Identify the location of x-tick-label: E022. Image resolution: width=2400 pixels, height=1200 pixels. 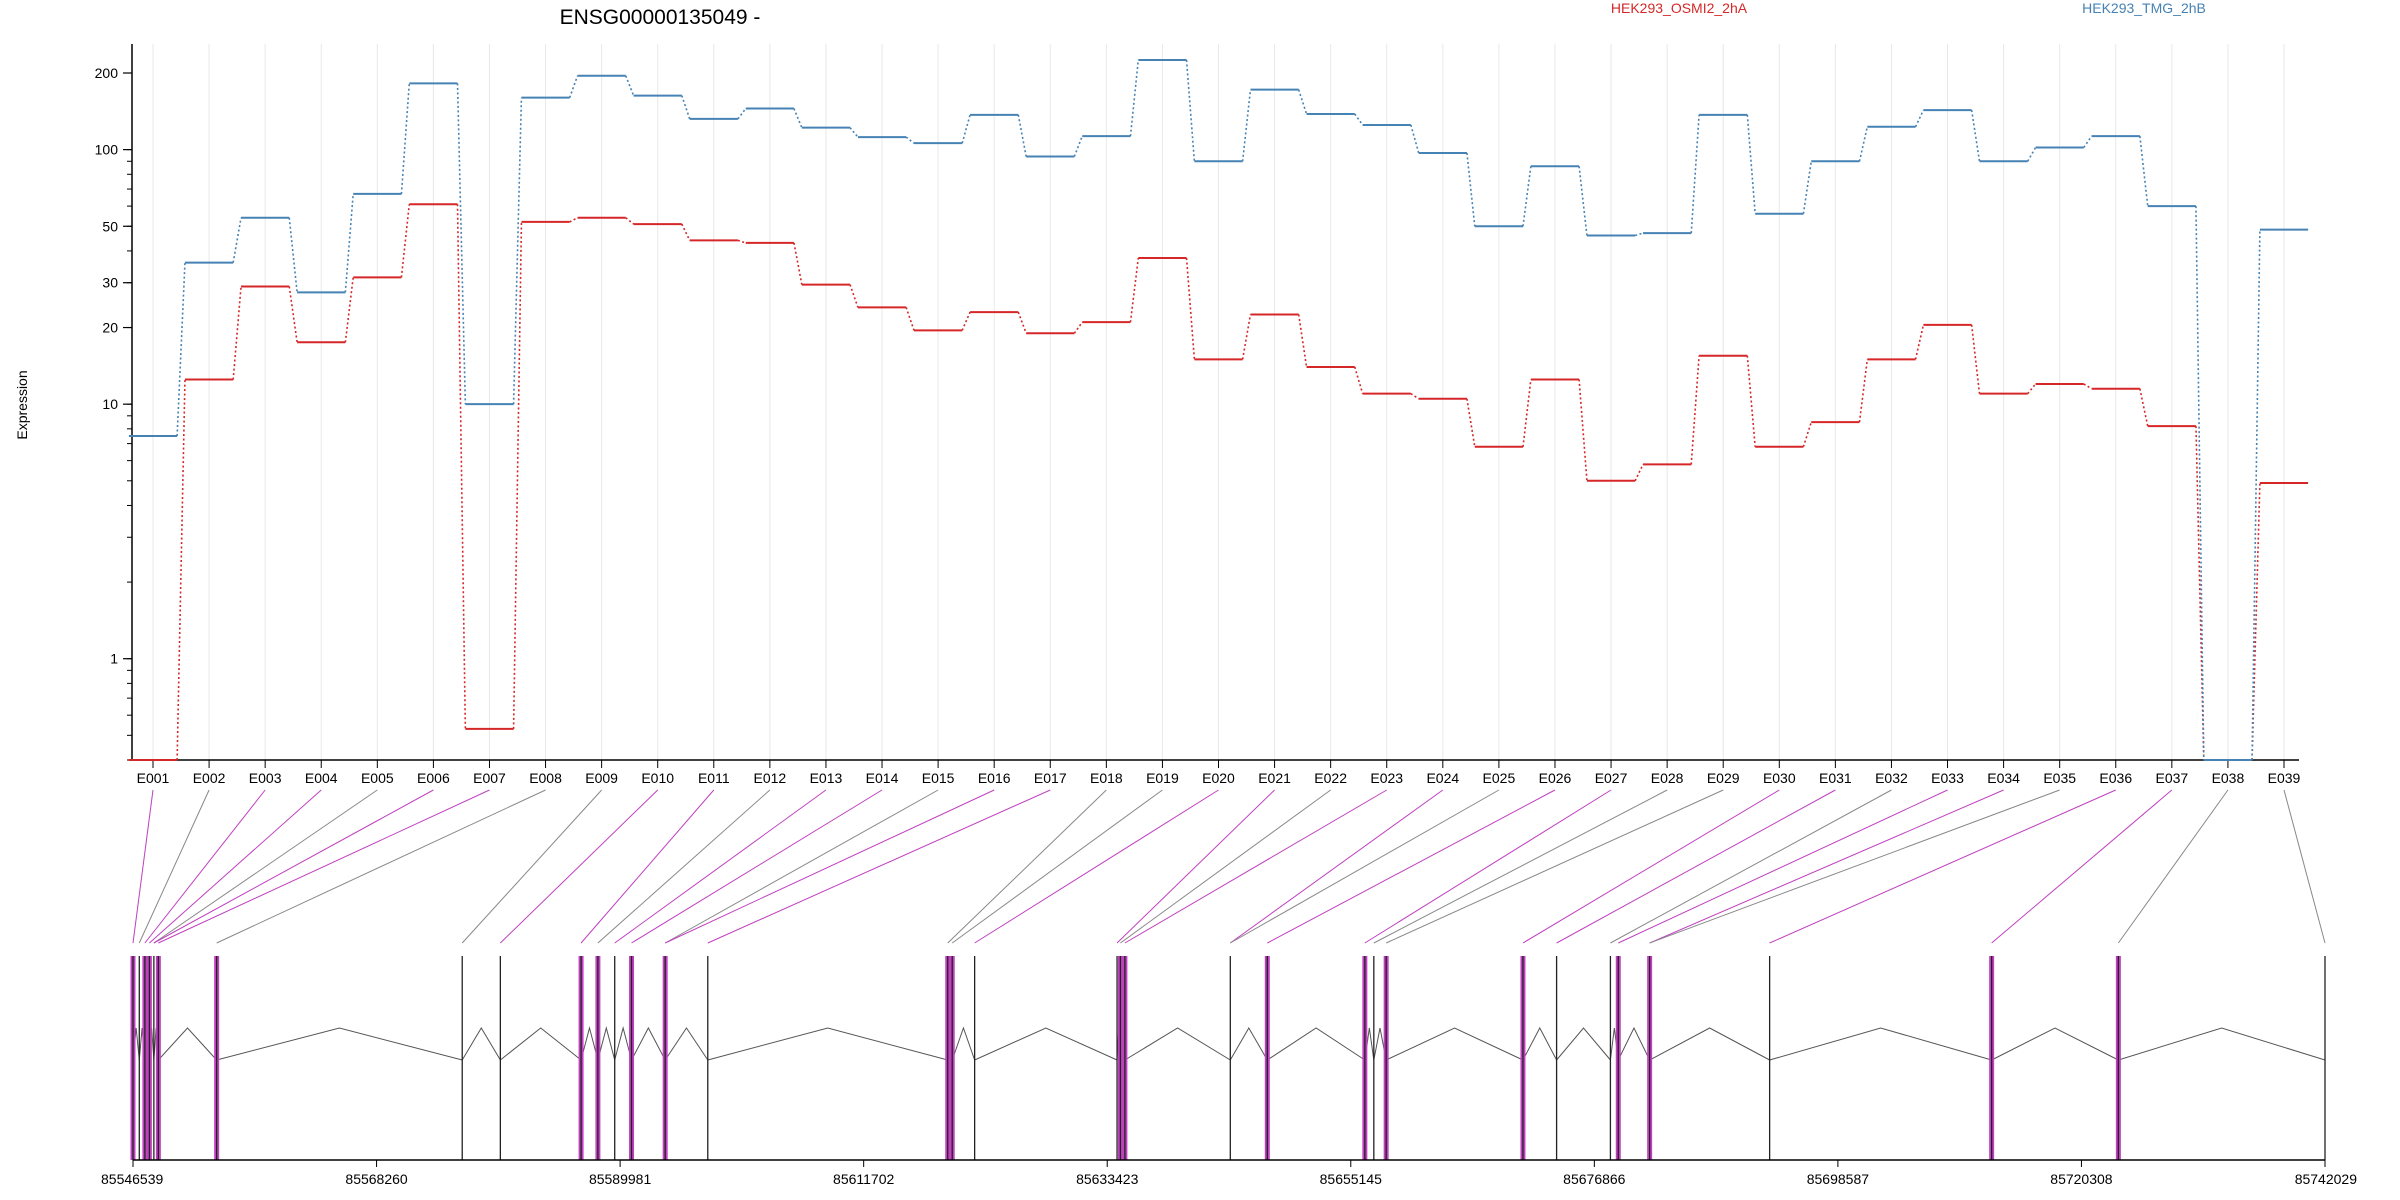
(1330, 778).